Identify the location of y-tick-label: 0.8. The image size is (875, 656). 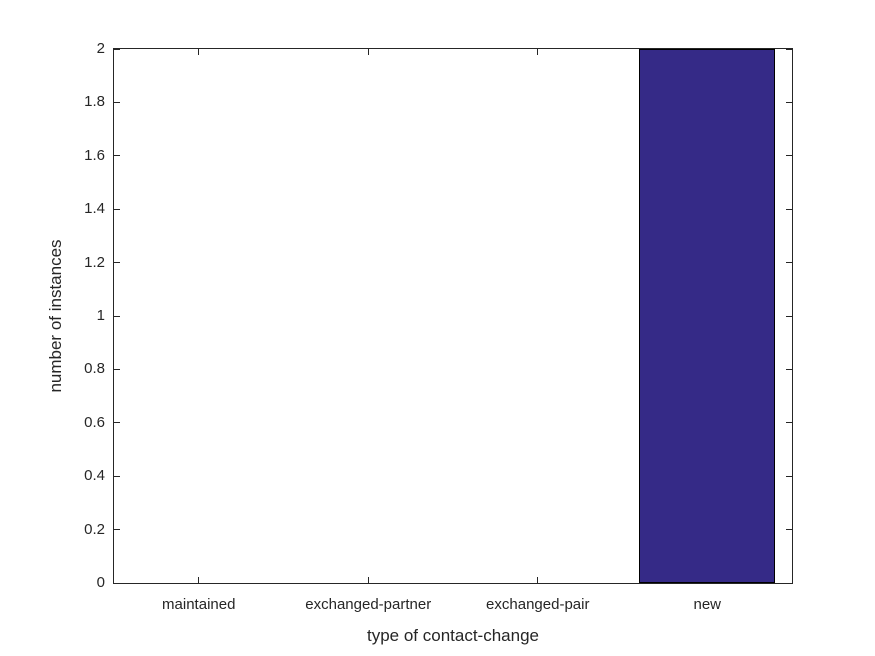
(94, 369).